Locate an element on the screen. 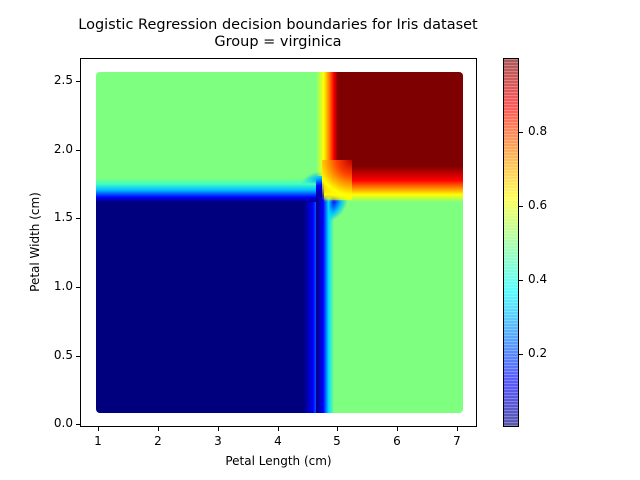 This screenshot has height=480, width=640. x-tick-label: 5 is located at coordinates (337, 441).